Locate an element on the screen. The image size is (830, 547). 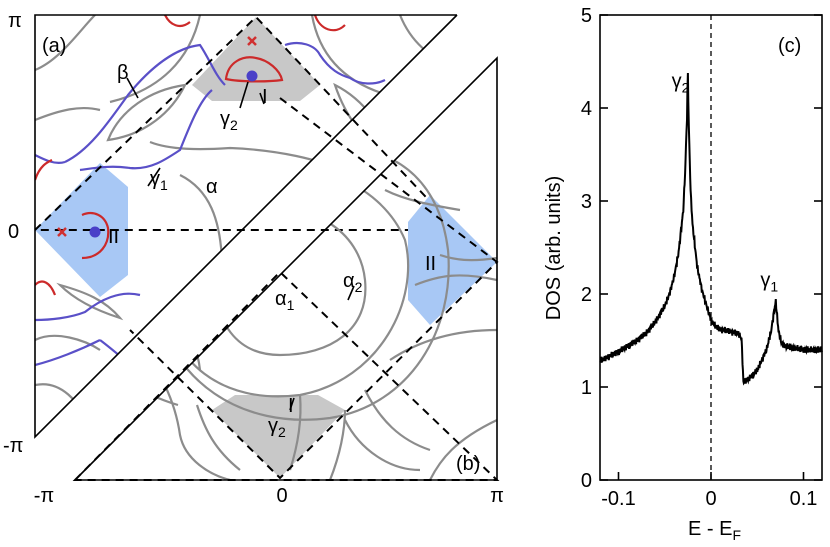
label-alpha: α is located at coordinates (212, 187).